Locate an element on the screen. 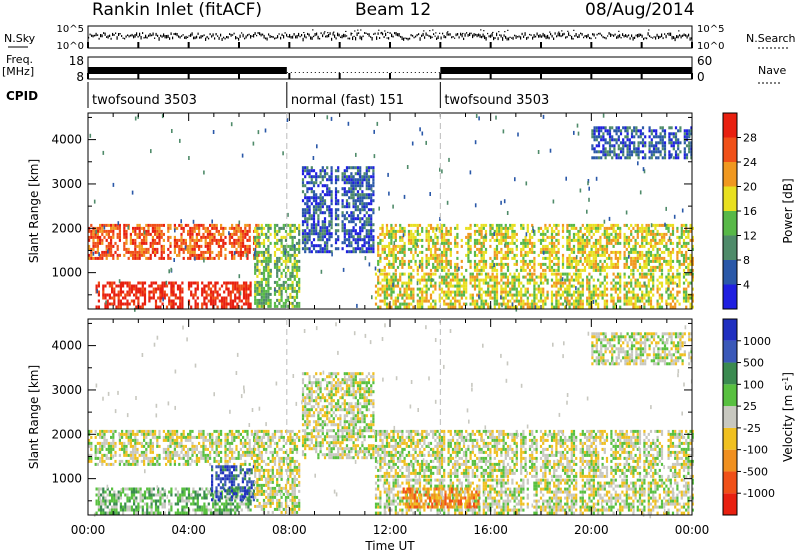  colorbar-tick-label: 20 is located at coordinates (750, 187).